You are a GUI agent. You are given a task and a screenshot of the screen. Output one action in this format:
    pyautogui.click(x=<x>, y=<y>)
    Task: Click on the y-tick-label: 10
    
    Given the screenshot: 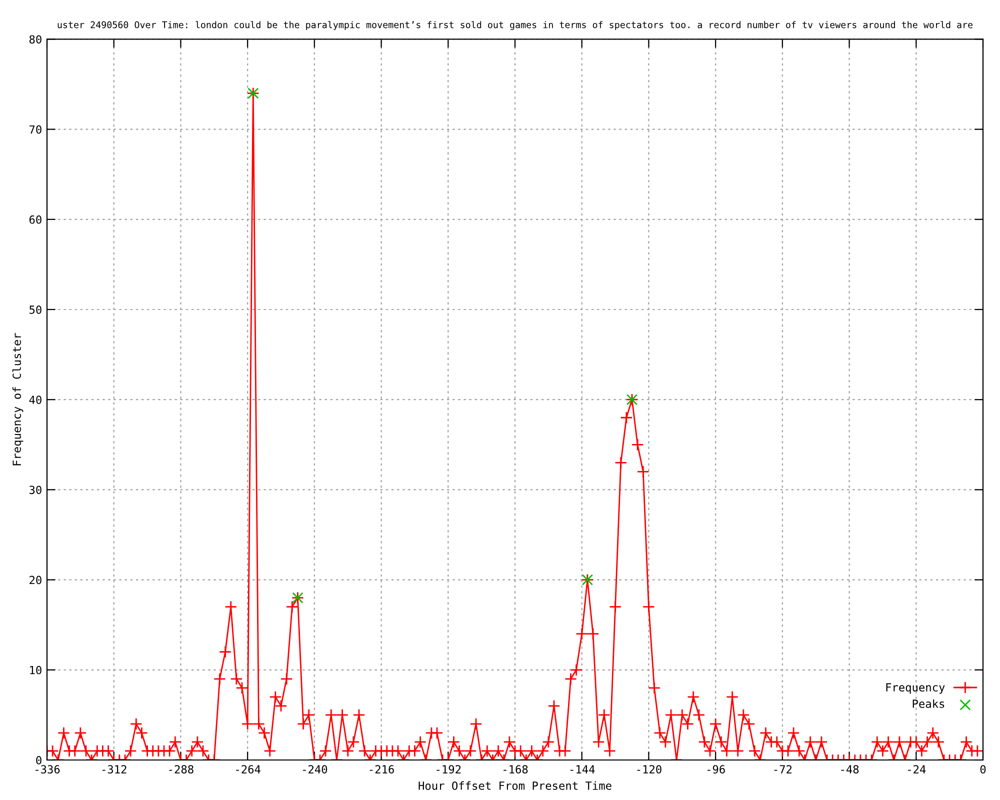 What is the action you would take?
    pyautogui.click(x=36, y=670)
    